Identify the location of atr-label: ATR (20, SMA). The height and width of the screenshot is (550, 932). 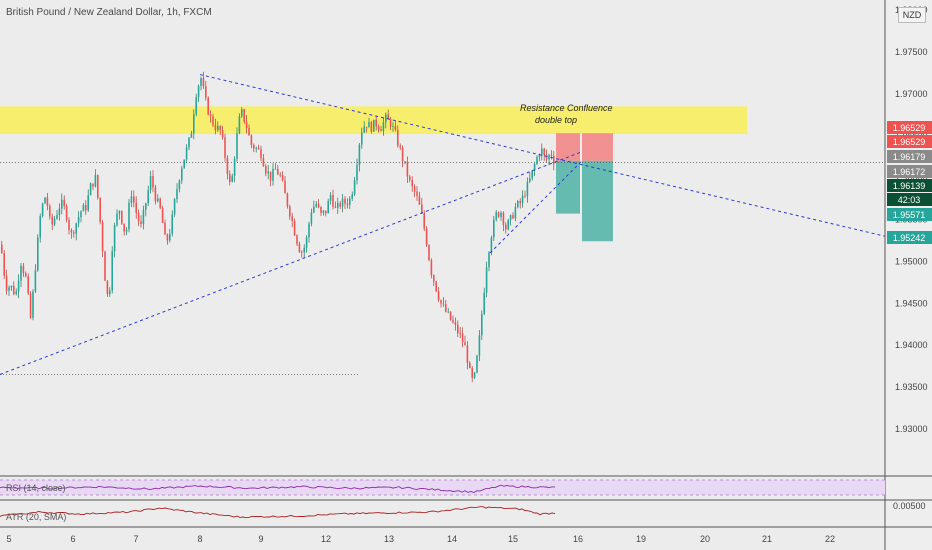
(36, 517).